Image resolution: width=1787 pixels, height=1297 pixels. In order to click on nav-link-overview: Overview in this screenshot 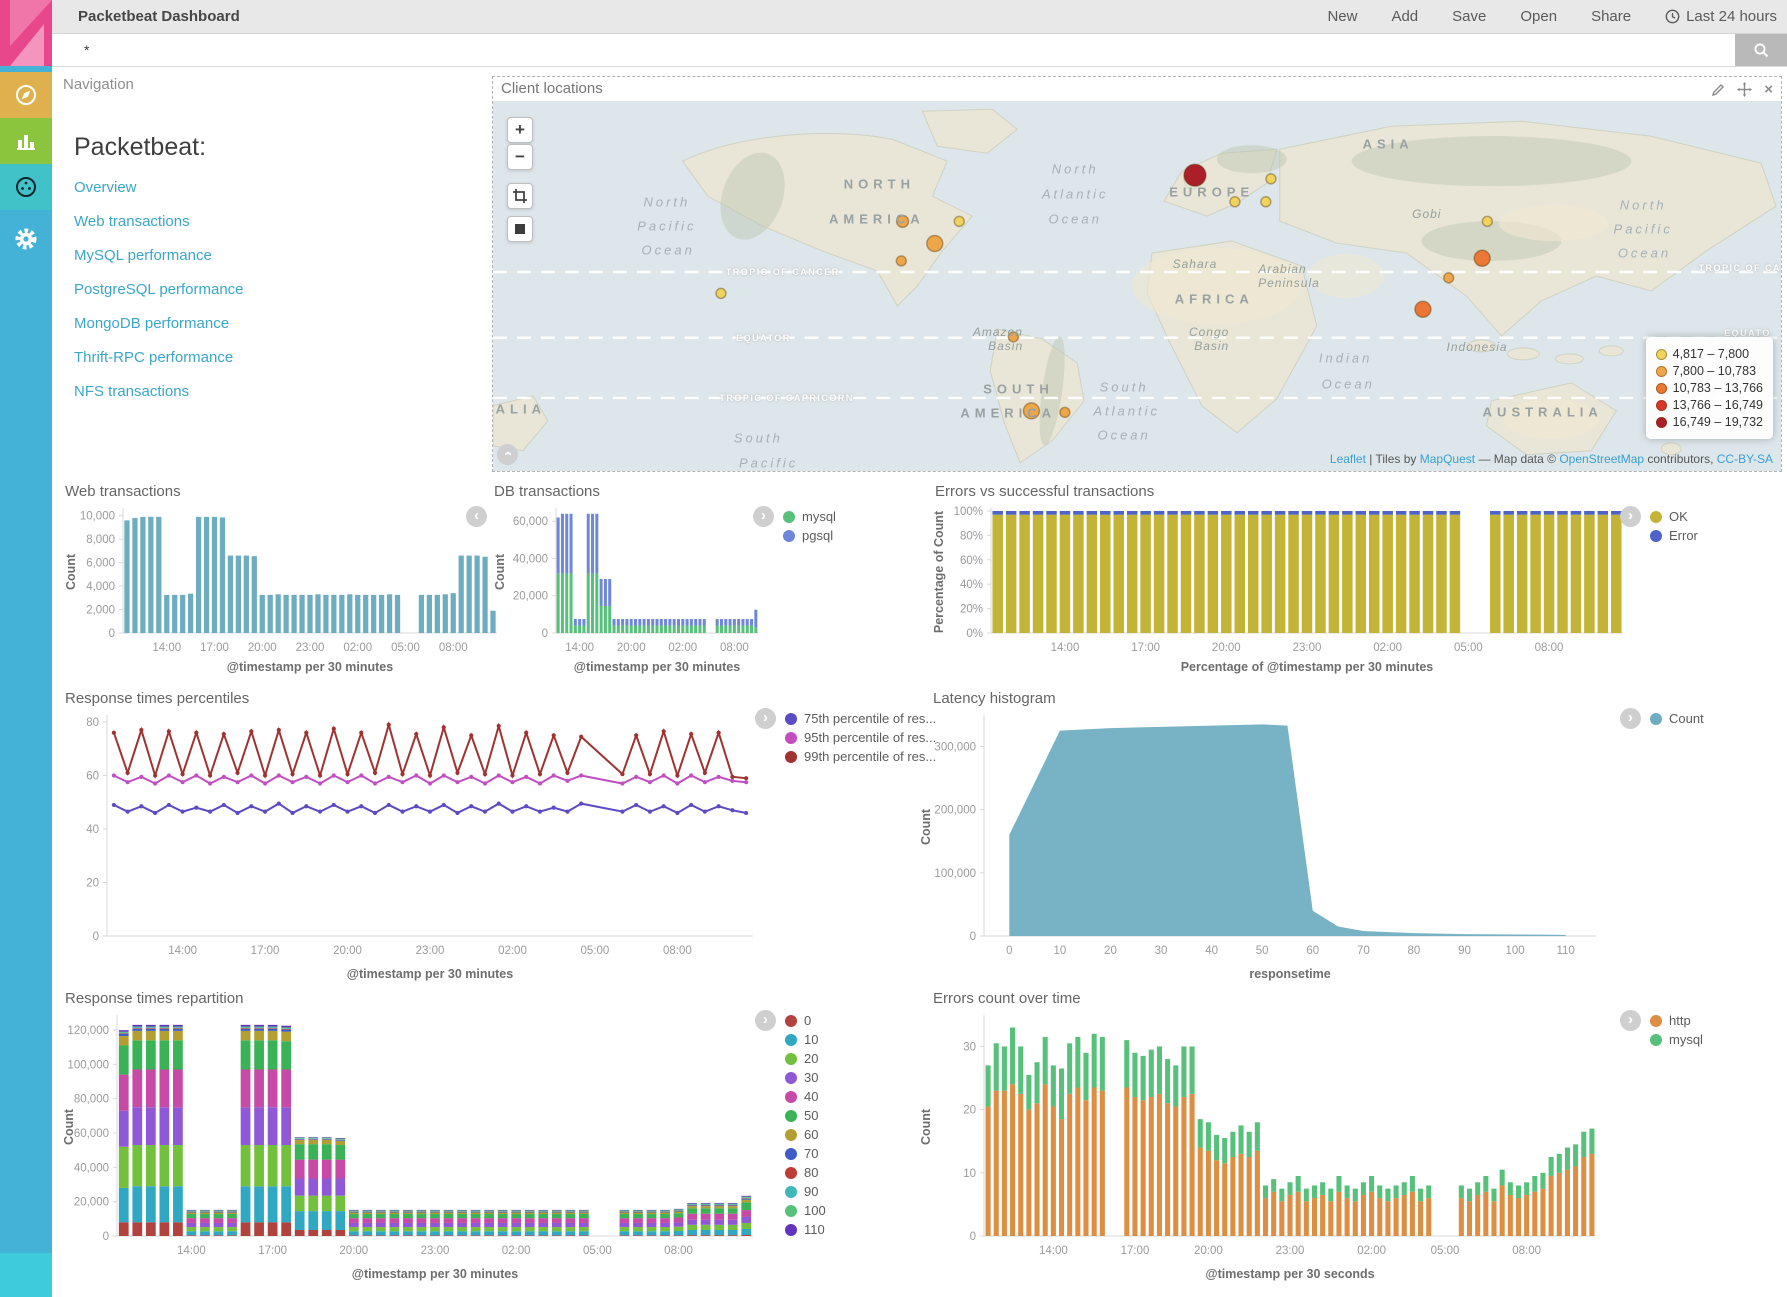, I will do `click(105, 187)`.